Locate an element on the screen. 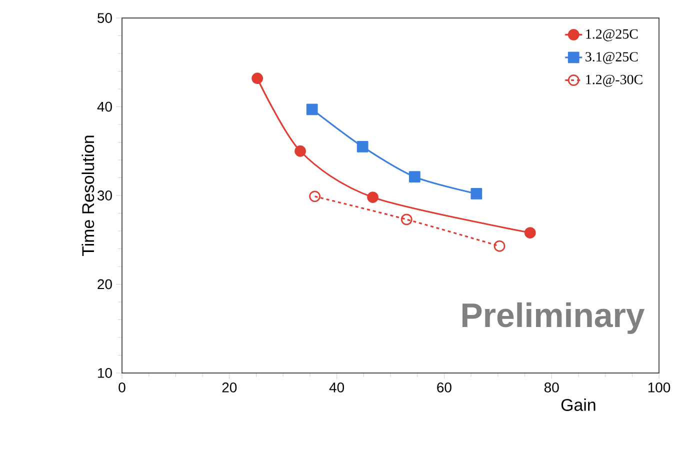 This screenshot has width=690, height=452. x-tick-label: 20 is located at coordinates (229, 387).